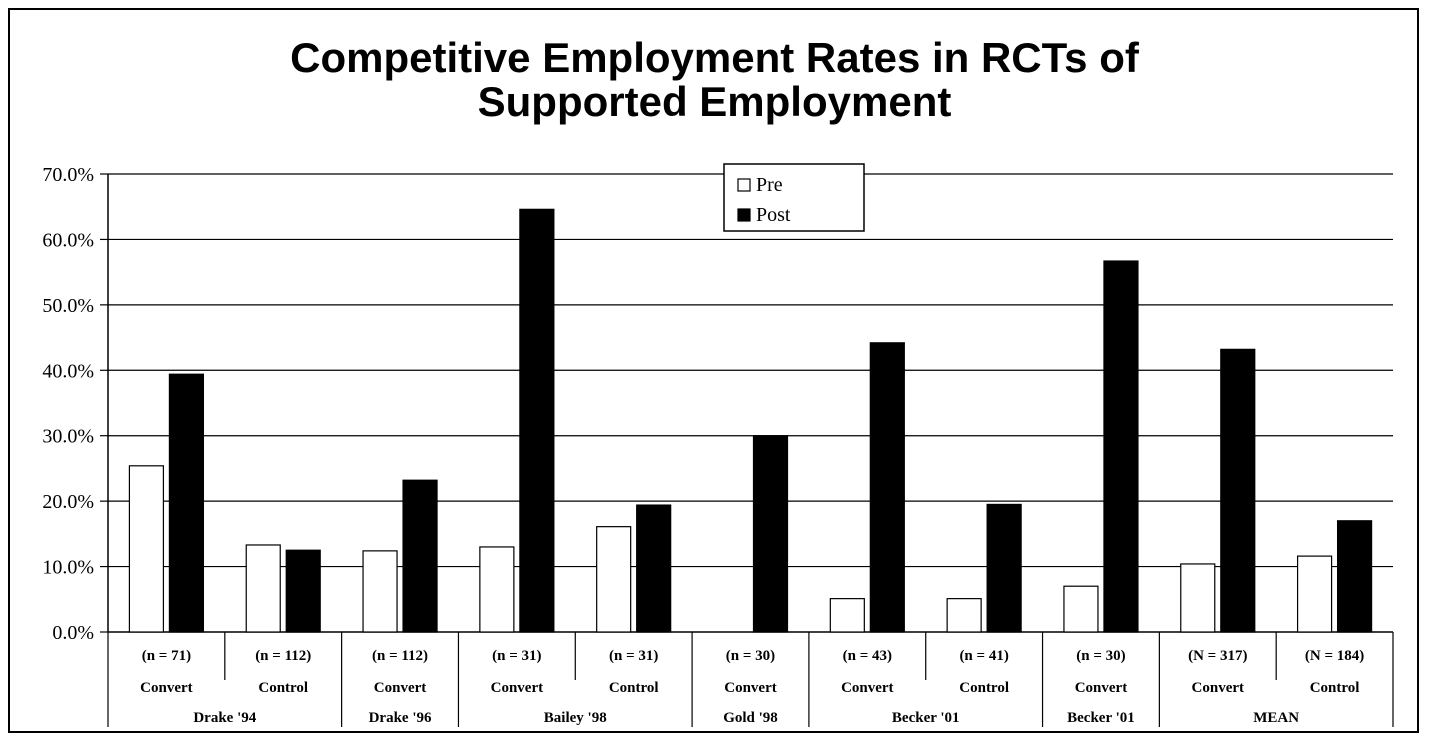 Image resolution: width=1429 pixels, height=737 pixels. I want to click on chart-title-line-2: Supported Employment, so click(714, 101).